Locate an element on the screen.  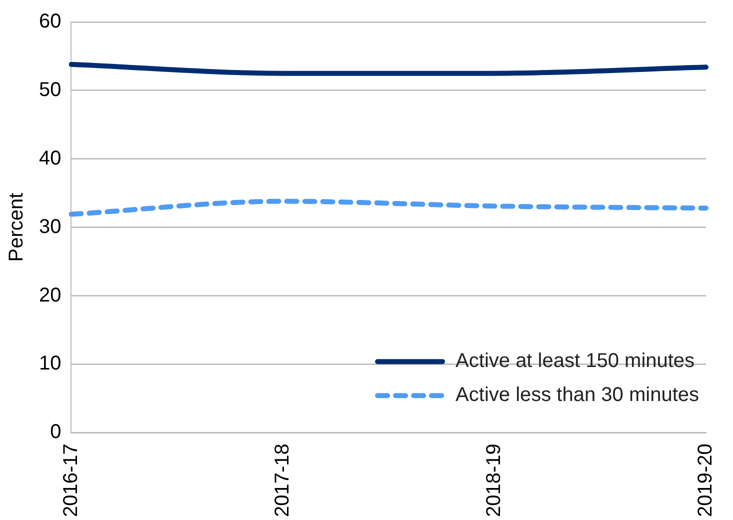
y-tick-label: 50 is located at coordinates (50, 89).